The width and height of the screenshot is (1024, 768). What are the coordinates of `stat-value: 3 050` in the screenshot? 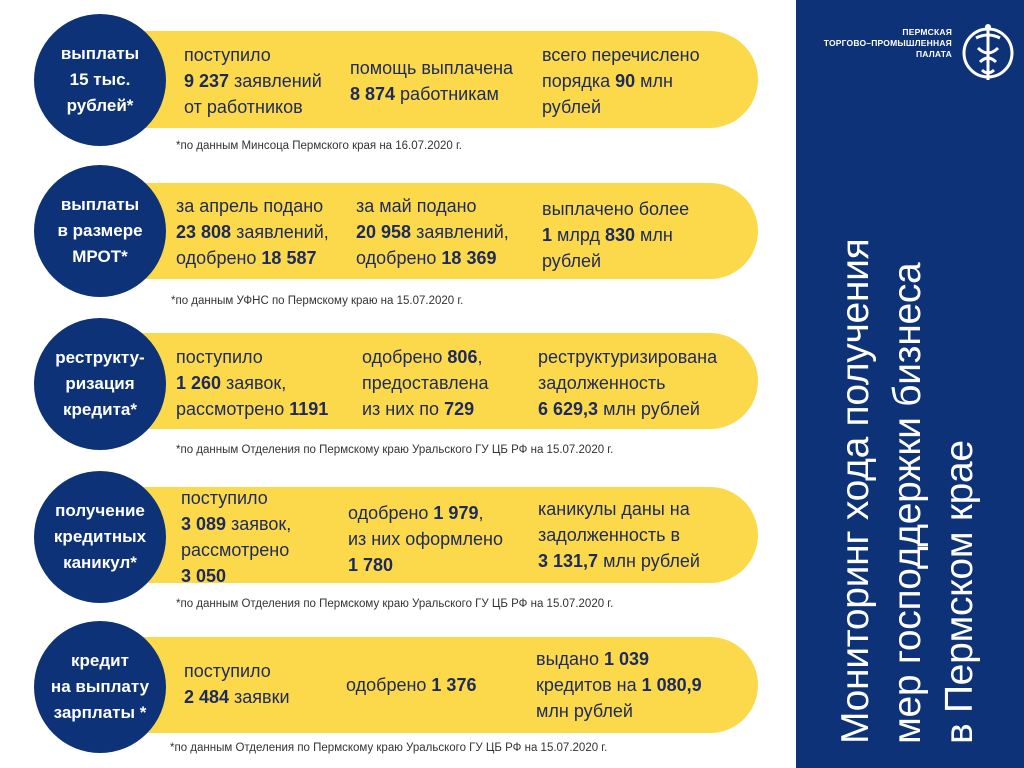 It's located at (204, 576).